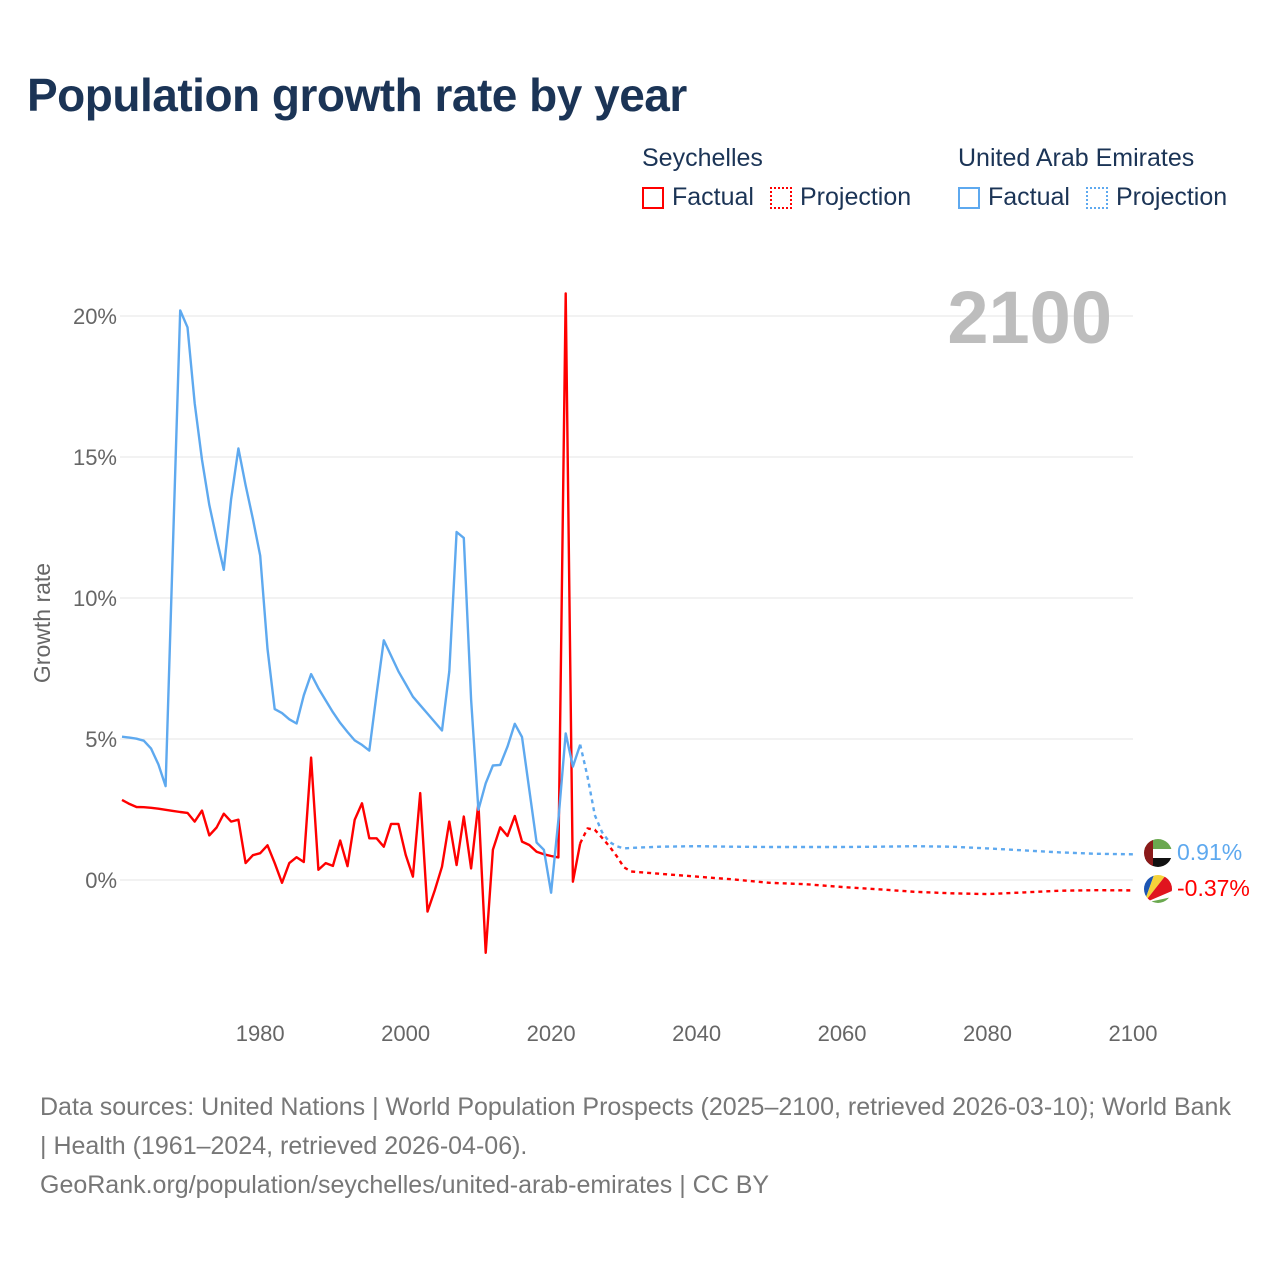 Image resolution: width=1280 pixels, height=1280 pixels. I want to click on x-tick-label: 2040, so click(696, 1033).